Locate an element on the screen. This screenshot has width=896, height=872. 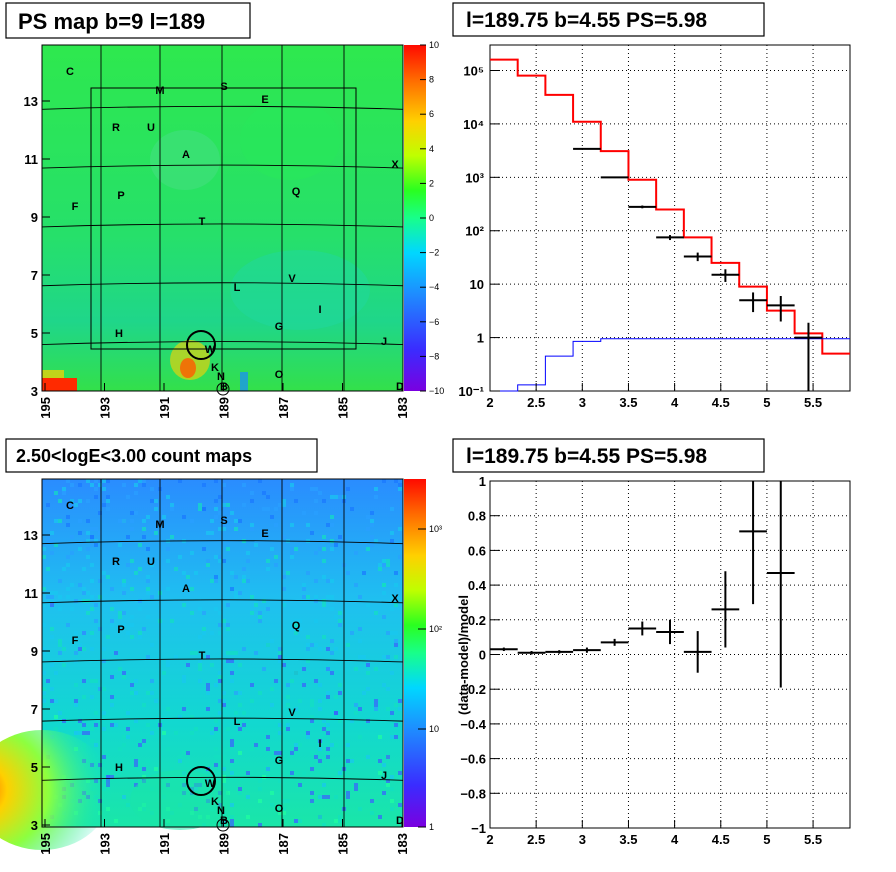
y-tick-label: −1 is located at coordinates (478, 828).